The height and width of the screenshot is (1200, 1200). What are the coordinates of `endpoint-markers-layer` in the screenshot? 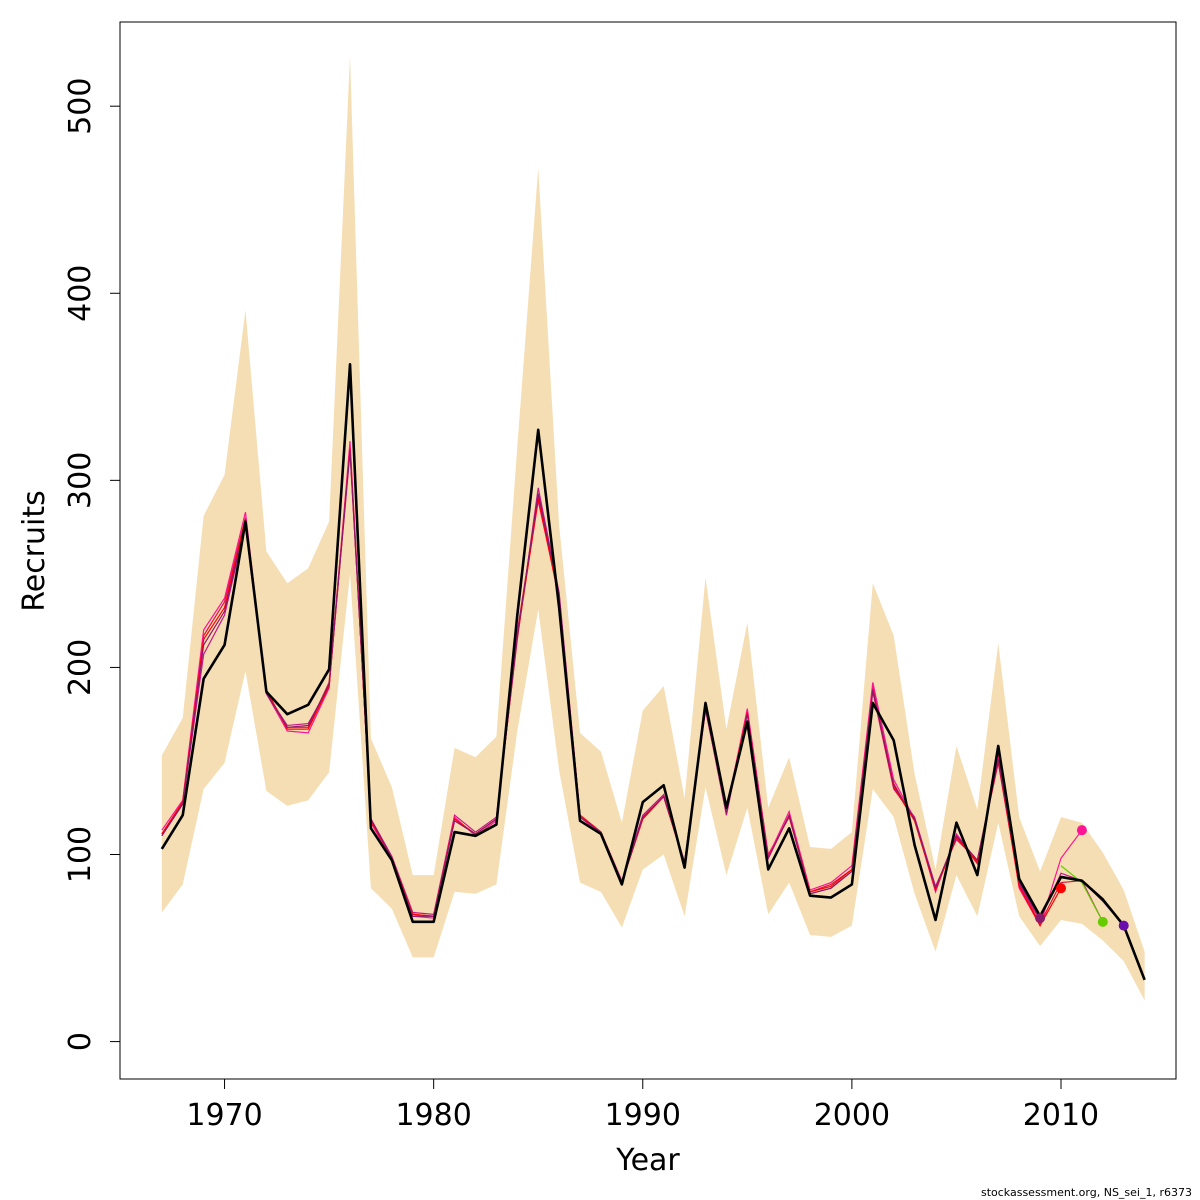 It's located at (1082, 878).